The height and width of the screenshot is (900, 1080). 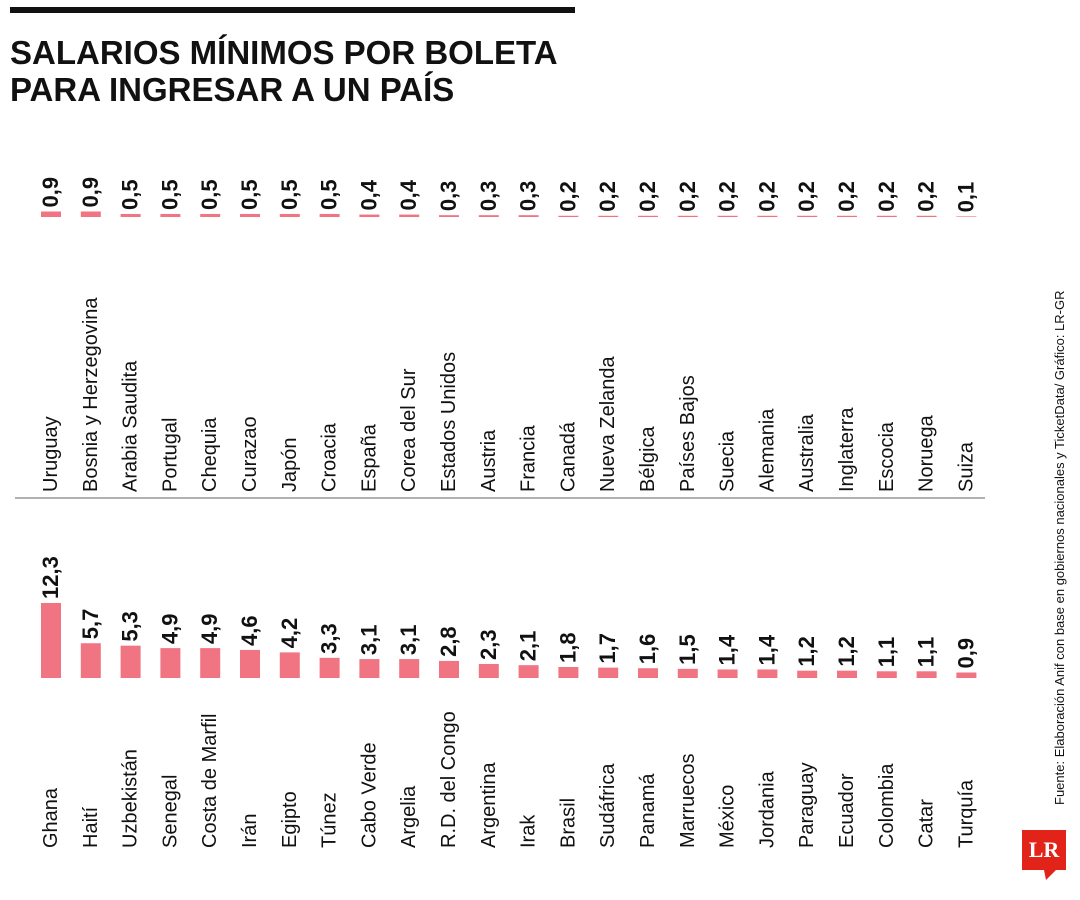 What do you see at coordinates (51, 817) in the screenshot?
I see `category-label: Ghana` at bounding box center [51, 817].